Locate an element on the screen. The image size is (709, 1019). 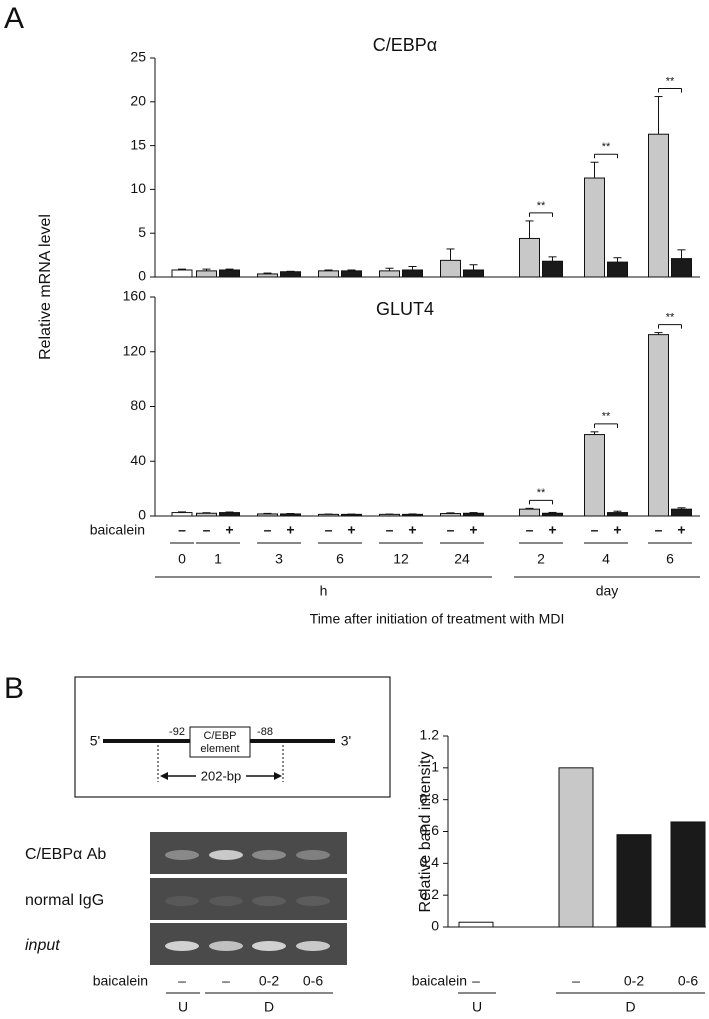
time-label: 24 is located at coordinates (462, 559).